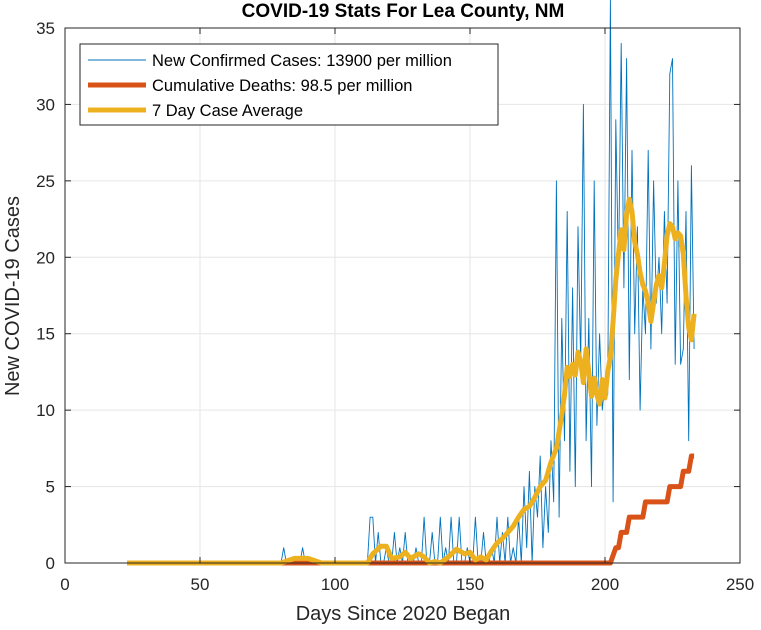 This screenshot has width=761, height=630. What do you see at coordinates (45, 334) in the screenshot?
I see `y-tick-label: 15` at bounding box center [45, 334].